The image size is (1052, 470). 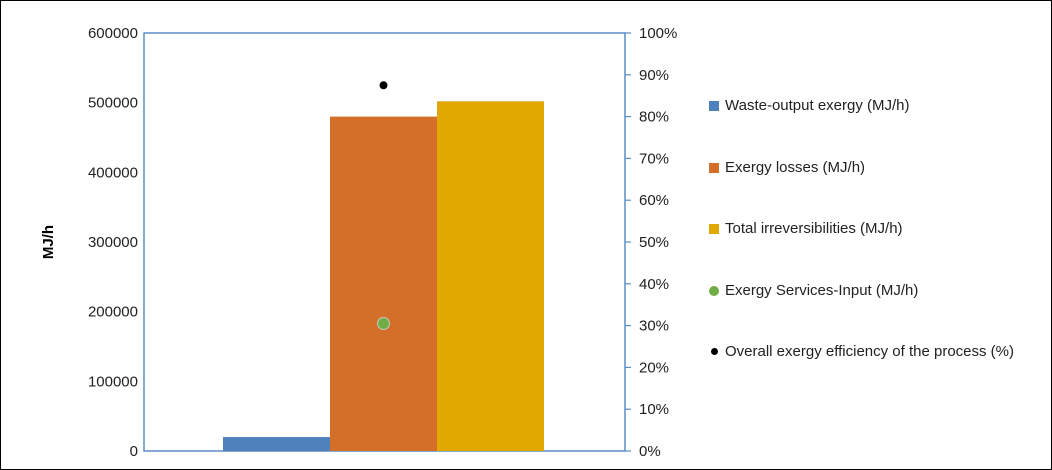 What do you see at coordinates (654, 367) in the screenshot?
I see `y2-tick-label: 20%` at bounding box center [654, 367].